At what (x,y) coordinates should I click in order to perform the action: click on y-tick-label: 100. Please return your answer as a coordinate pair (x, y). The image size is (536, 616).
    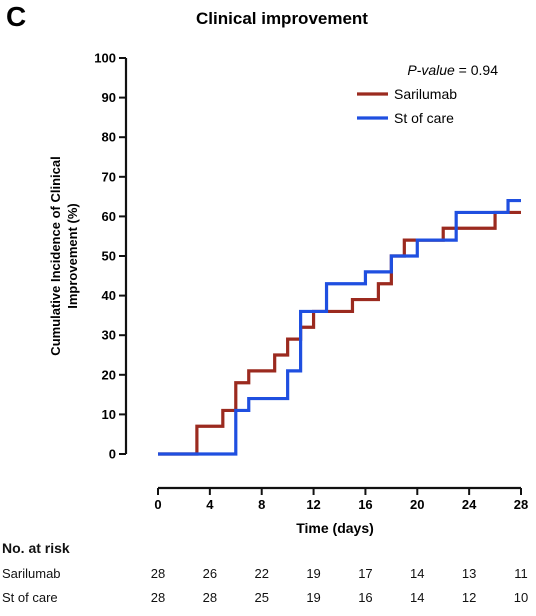
    Looking at the image, I should click on (105, 58).